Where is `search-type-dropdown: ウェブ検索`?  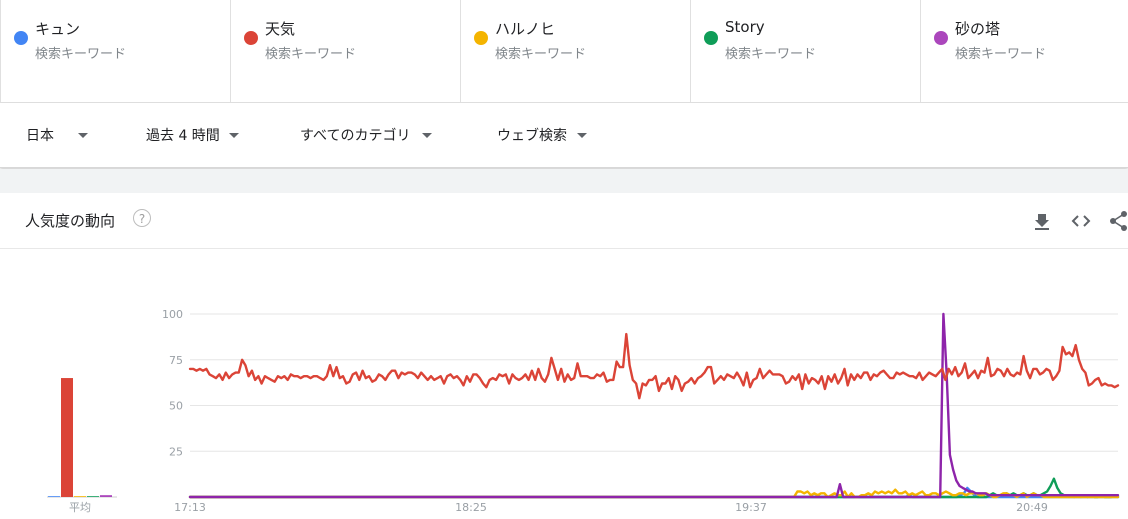
search-type-dropdown: ウェブ検索 is located at coordinates (542, 135).